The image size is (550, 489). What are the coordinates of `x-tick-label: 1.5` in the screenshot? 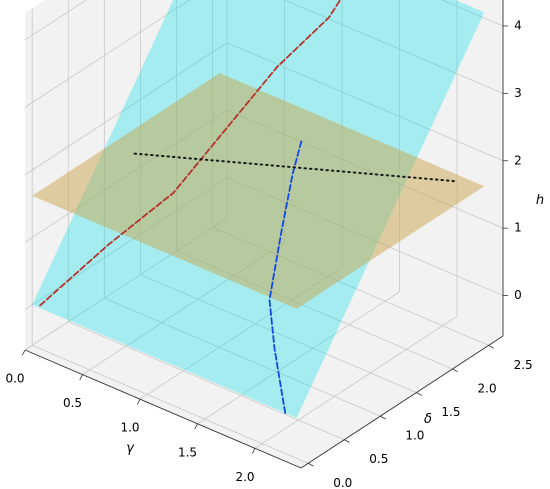 It's located at (187, 452).